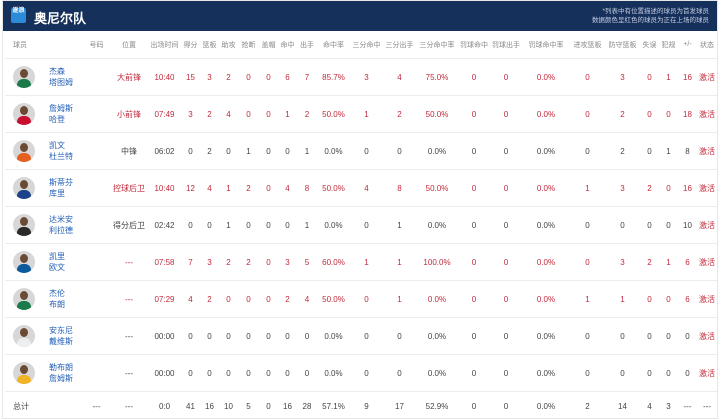  Describe the element at coordinates (44, 262) in the screenshot. I see `player-cell: 凯里欧文` at that location.